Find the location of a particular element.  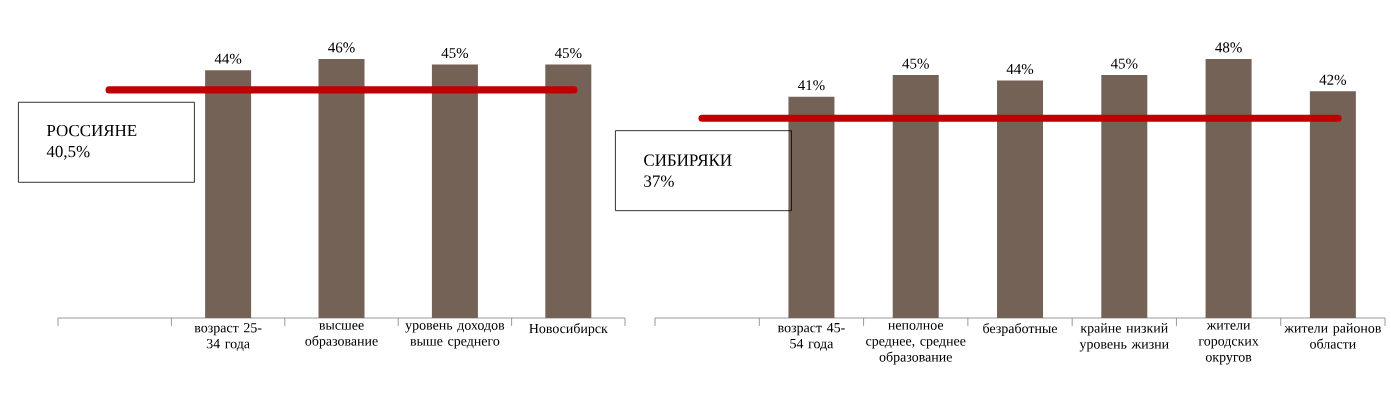

x-tick-label: возраст 45-54 года is located at coordinates (811, 337).